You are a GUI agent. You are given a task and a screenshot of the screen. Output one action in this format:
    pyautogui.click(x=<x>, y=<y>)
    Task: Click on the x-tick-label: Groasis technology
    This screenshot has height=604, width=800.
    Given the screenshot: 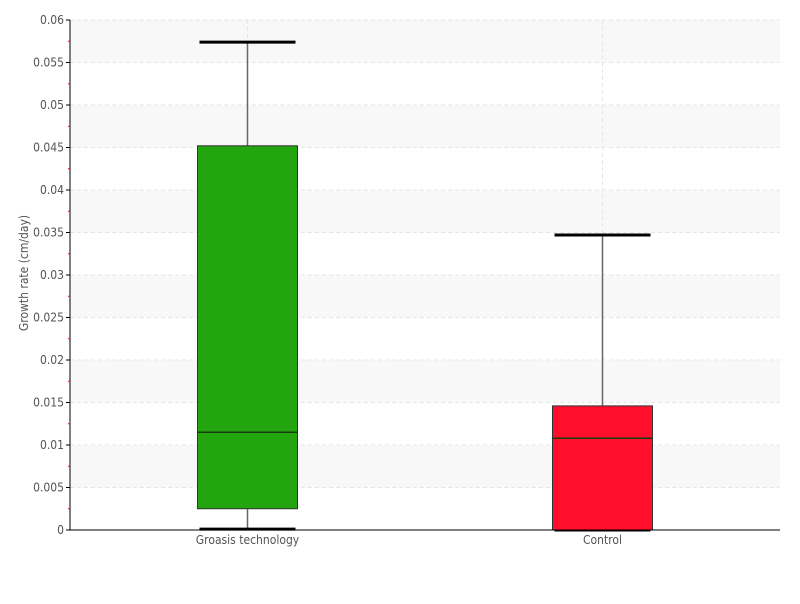 What is the action you would take?
    pyautogui.click(x=248, y=540)
    